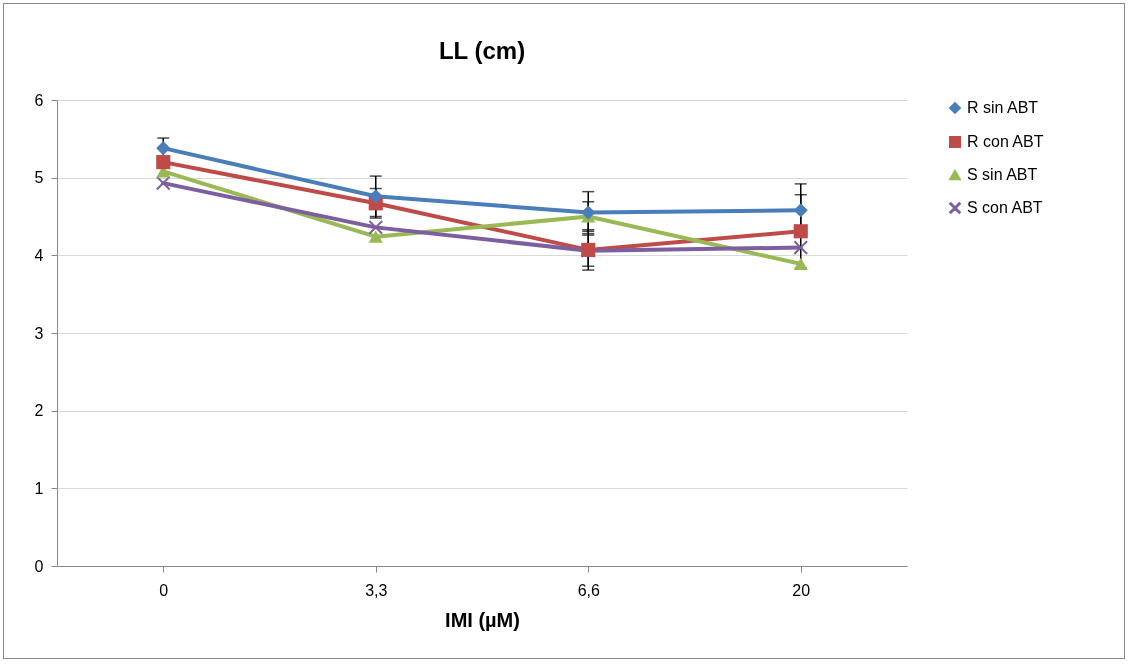  What do you see at coordinates (39, 411) in the screenshot?
I see `y-tick-label: 2` at bounding box center [39, 411].